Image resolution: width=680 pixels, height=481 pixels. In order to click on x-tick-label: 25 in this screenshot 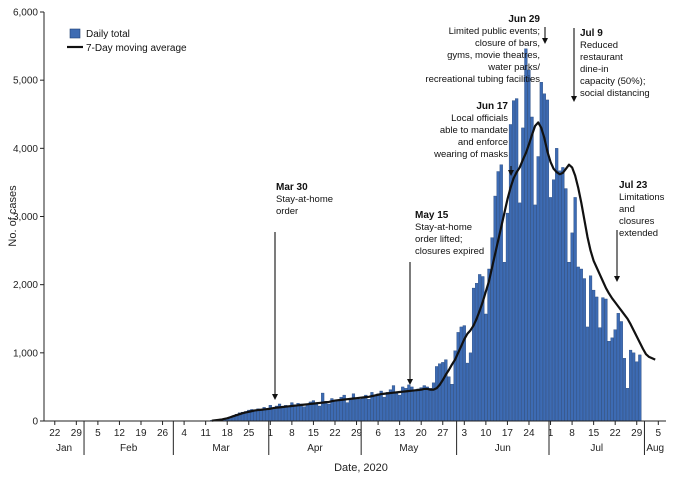, I will do `click(249, 433)`.